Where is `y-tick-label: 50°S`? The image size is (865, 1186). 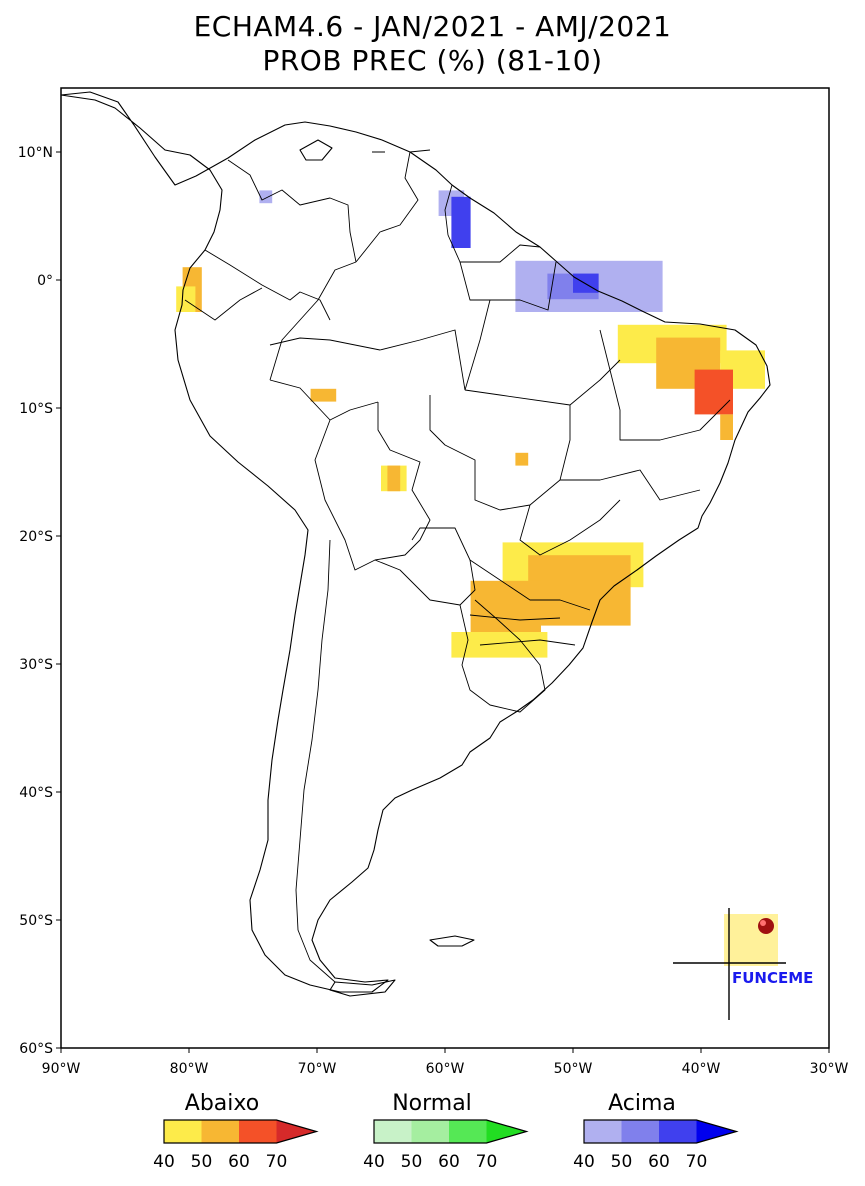 y-tick-label: 50°S is located at coordinates (36, 921).